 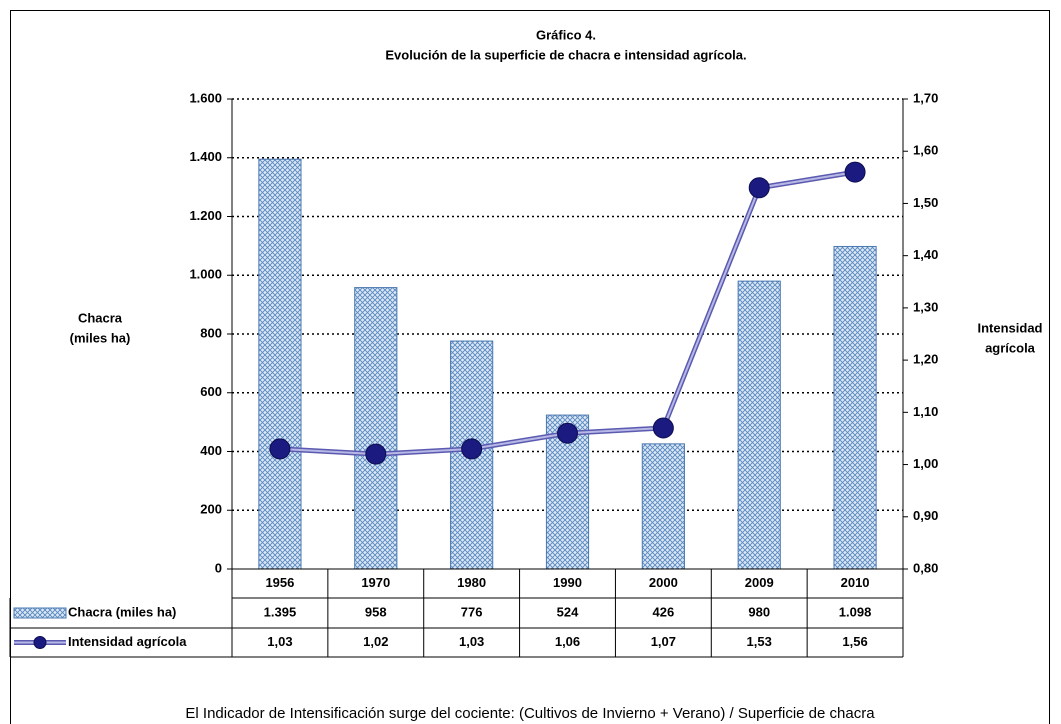 What do you see at coordinates (472, 611) in the screenshot?
I see `table-value: 776` at bounding box center [472, 611].